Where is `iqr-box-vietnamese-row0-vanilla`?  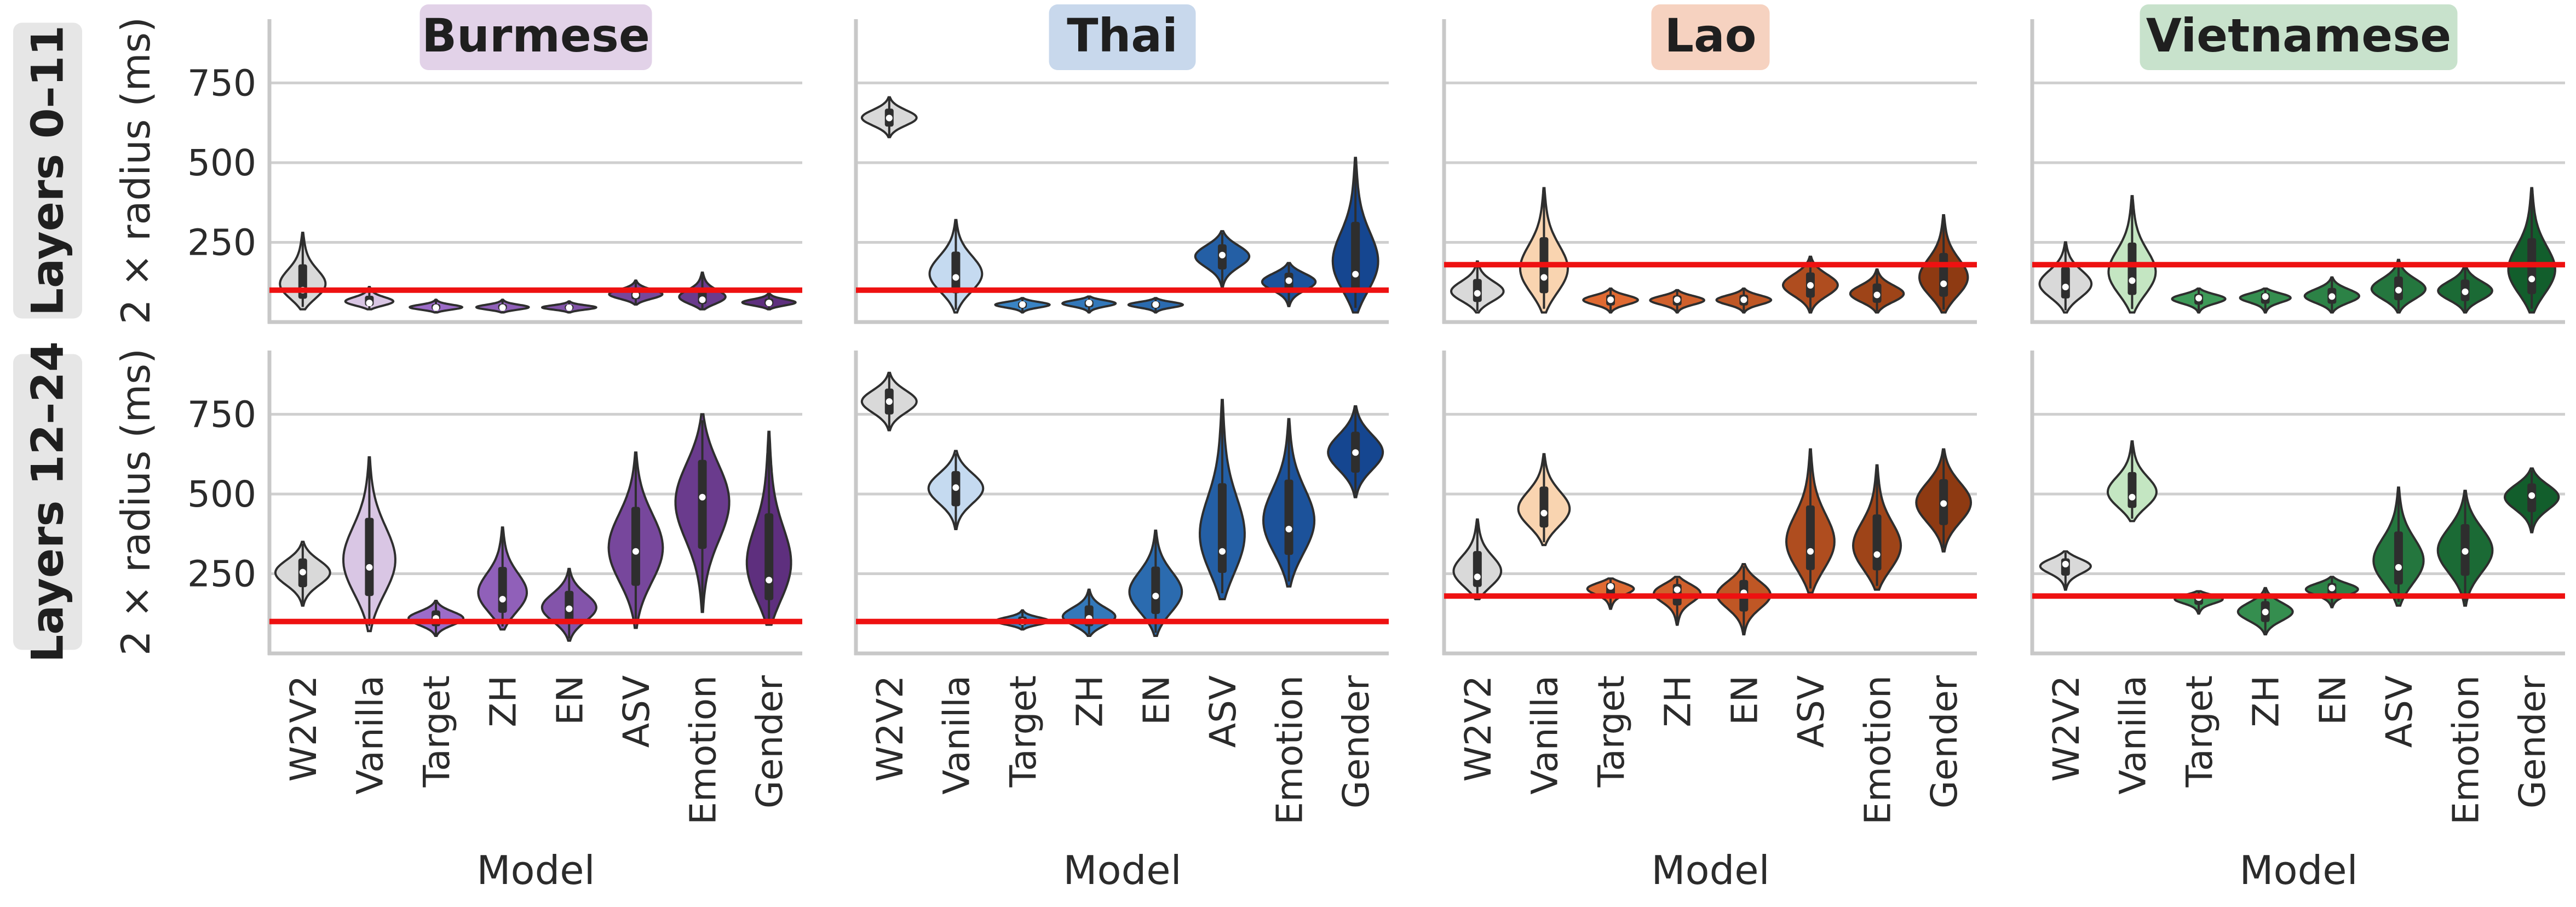 iqr-box-vietnamese-row0-vanilla is located at coordinates (2132, 268).